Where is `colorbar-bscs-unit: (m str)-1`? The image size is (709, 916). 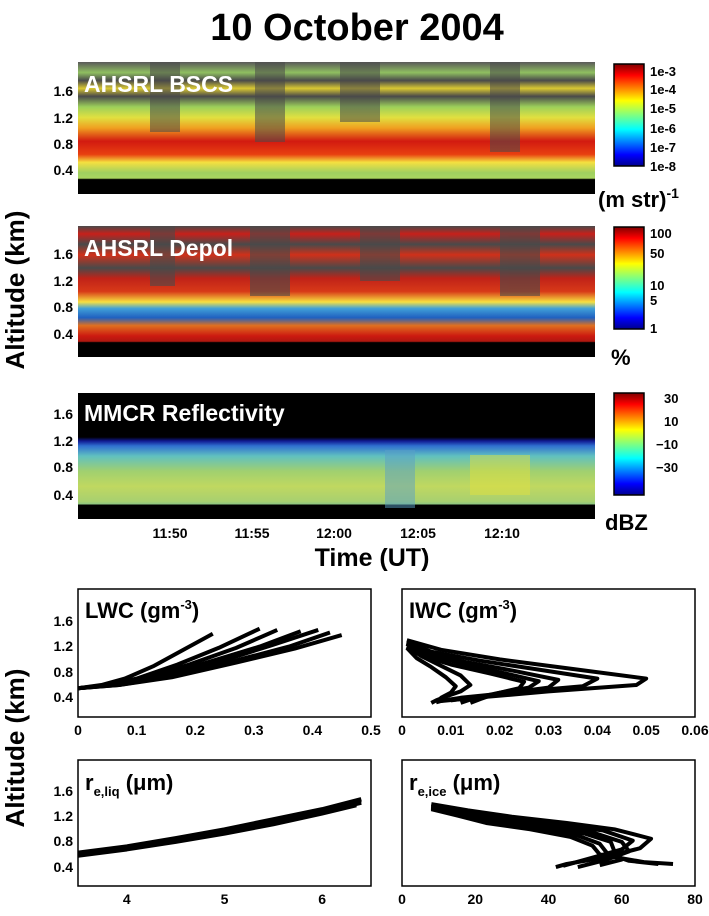
colorbar-bscs-unit: (m str)-1 is located at coordinates (638, 198).